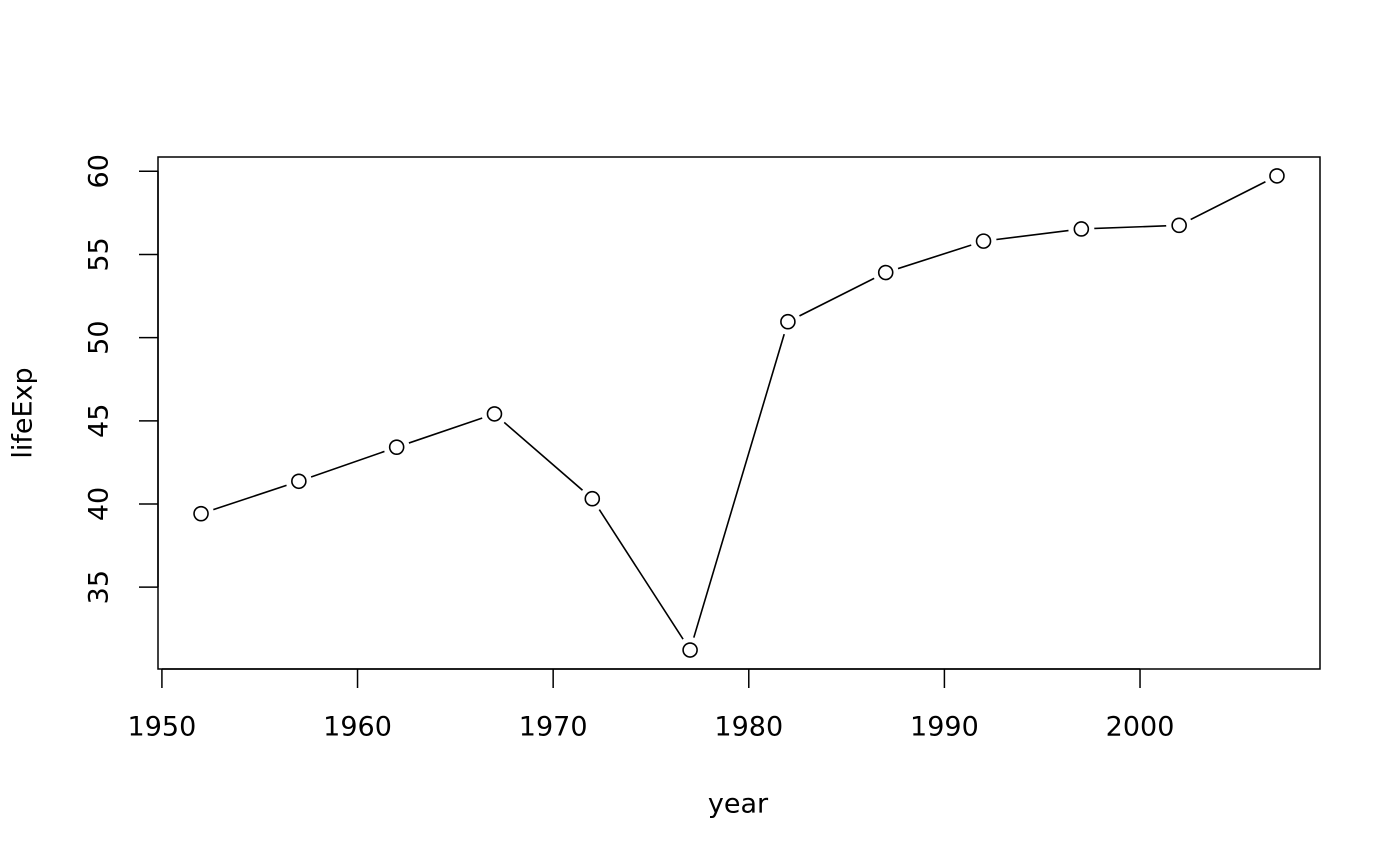  Describe the element at coordinates (99, 254) in the screenshot. I see `y-tick-label: 55` at that location.